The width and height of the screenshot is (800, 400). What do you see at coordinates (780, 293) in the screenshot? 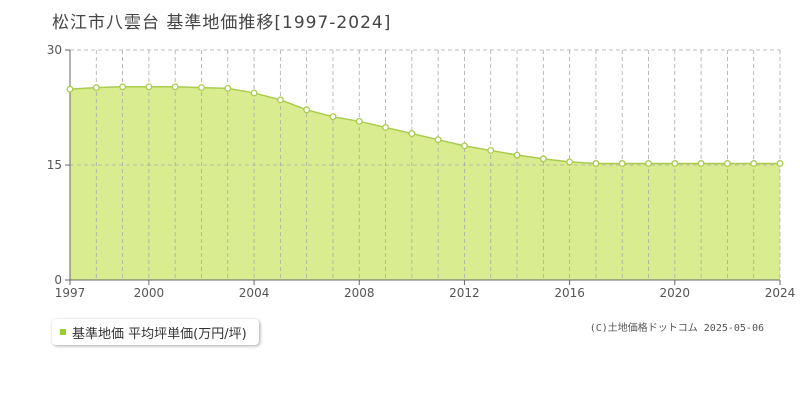
I see `x-tick-label: 2024` at bounding box center [780, 293].